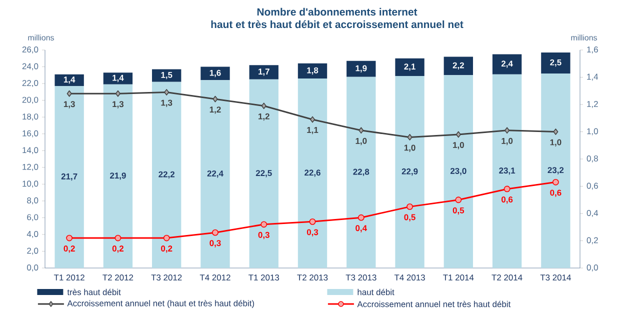 This screenshot has height=321, width=629. What do you see at coordinates (30, 150) in the screenshot?
I see `y-tick-label: 14,0` at bounding box center [30, 150].